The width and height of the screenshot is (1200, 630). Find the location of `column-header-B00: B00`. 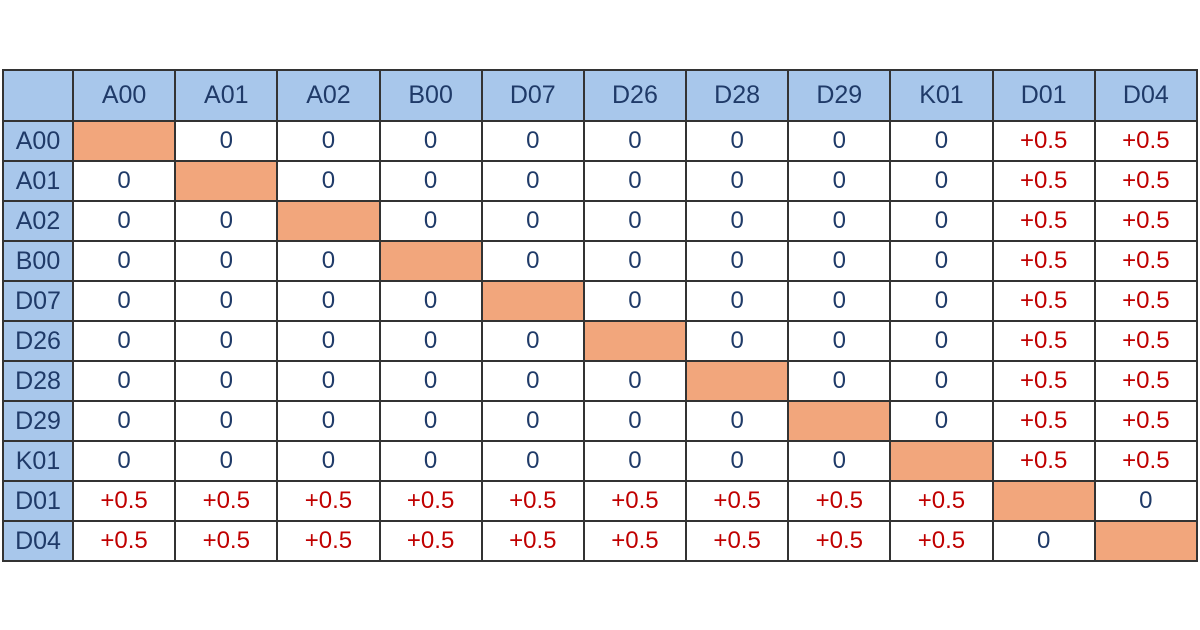

column-header-B00: B00 is located at coordinates (430, 95).